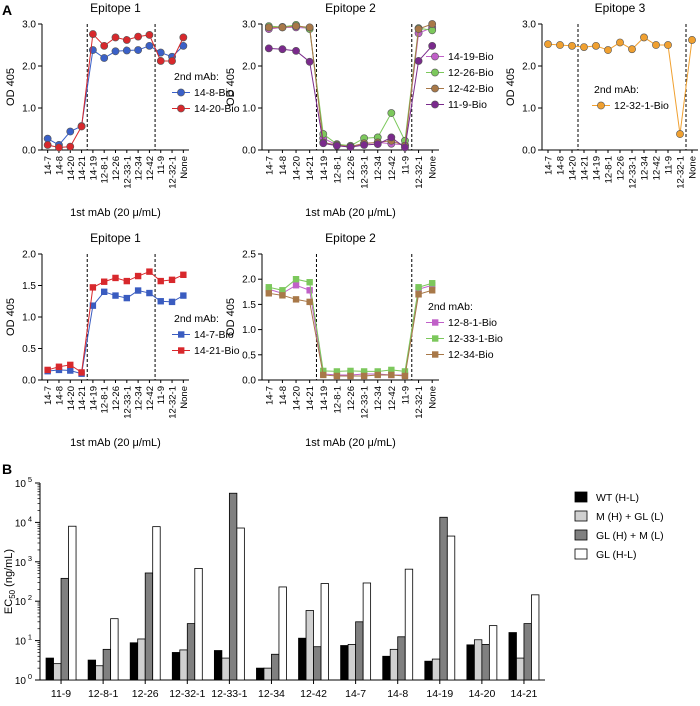 Image resolution: width=700 pixels, height=706 pixels. Describe the element at coordinates (391, 113) in the screenshot. I see `data-point-12-26-Bio` at that location.